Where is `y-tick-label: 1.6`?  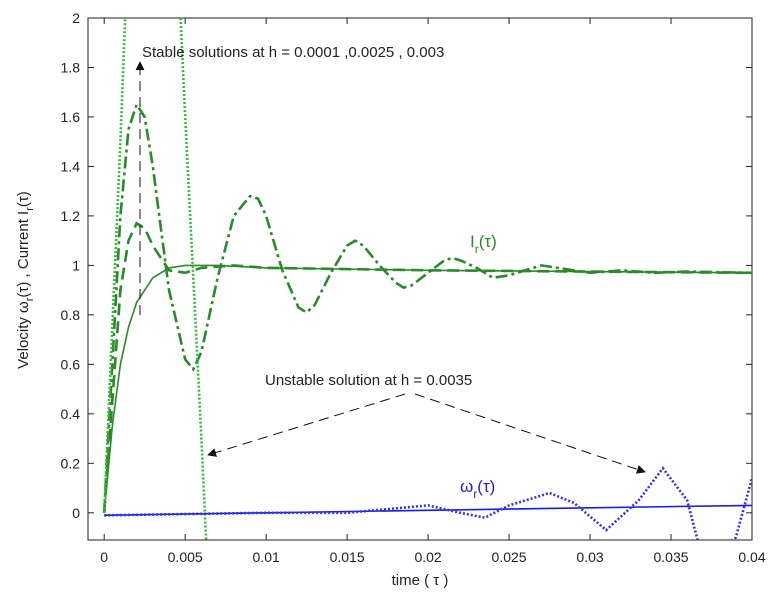 y-tick-label: 1.6 is located at coordinates (71, 117).